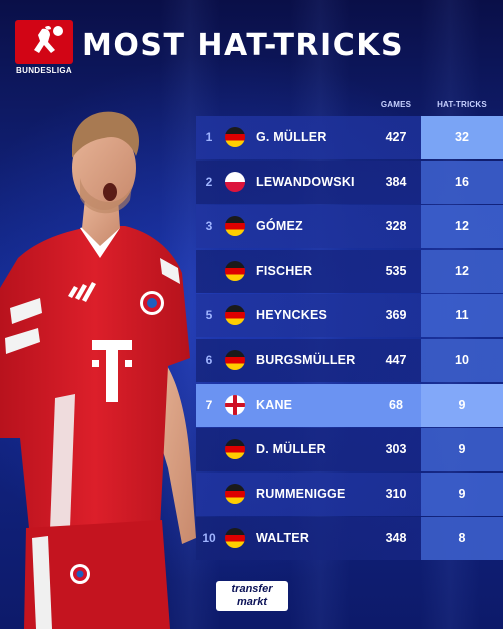 The height and width of the screenshot is (629, 503). Describe the element at coordinates (396, 404) in the screenshot. I see `games-value: 68` at that location.